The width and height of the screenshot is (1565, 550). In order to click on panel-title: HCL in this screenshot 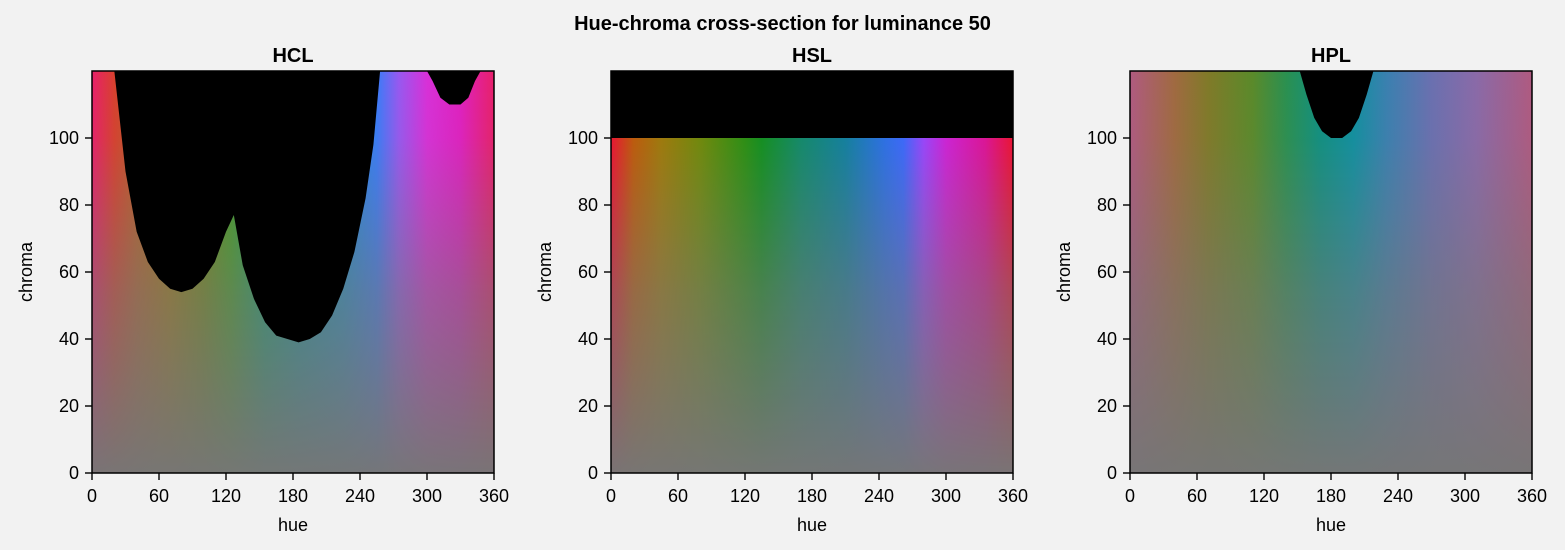, I will do `click(292, 56)`.